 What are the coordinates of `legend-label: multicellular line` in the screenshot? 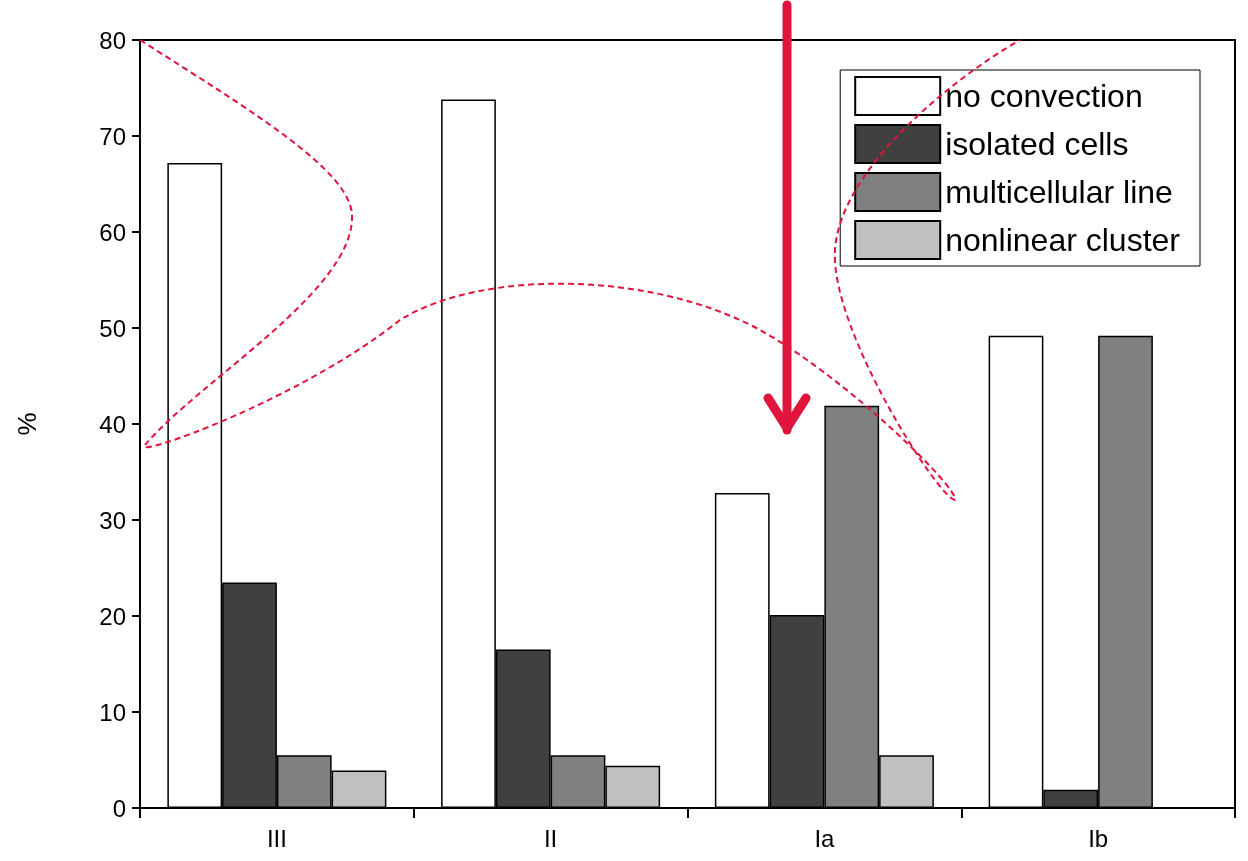 It's located at (1059, 192).